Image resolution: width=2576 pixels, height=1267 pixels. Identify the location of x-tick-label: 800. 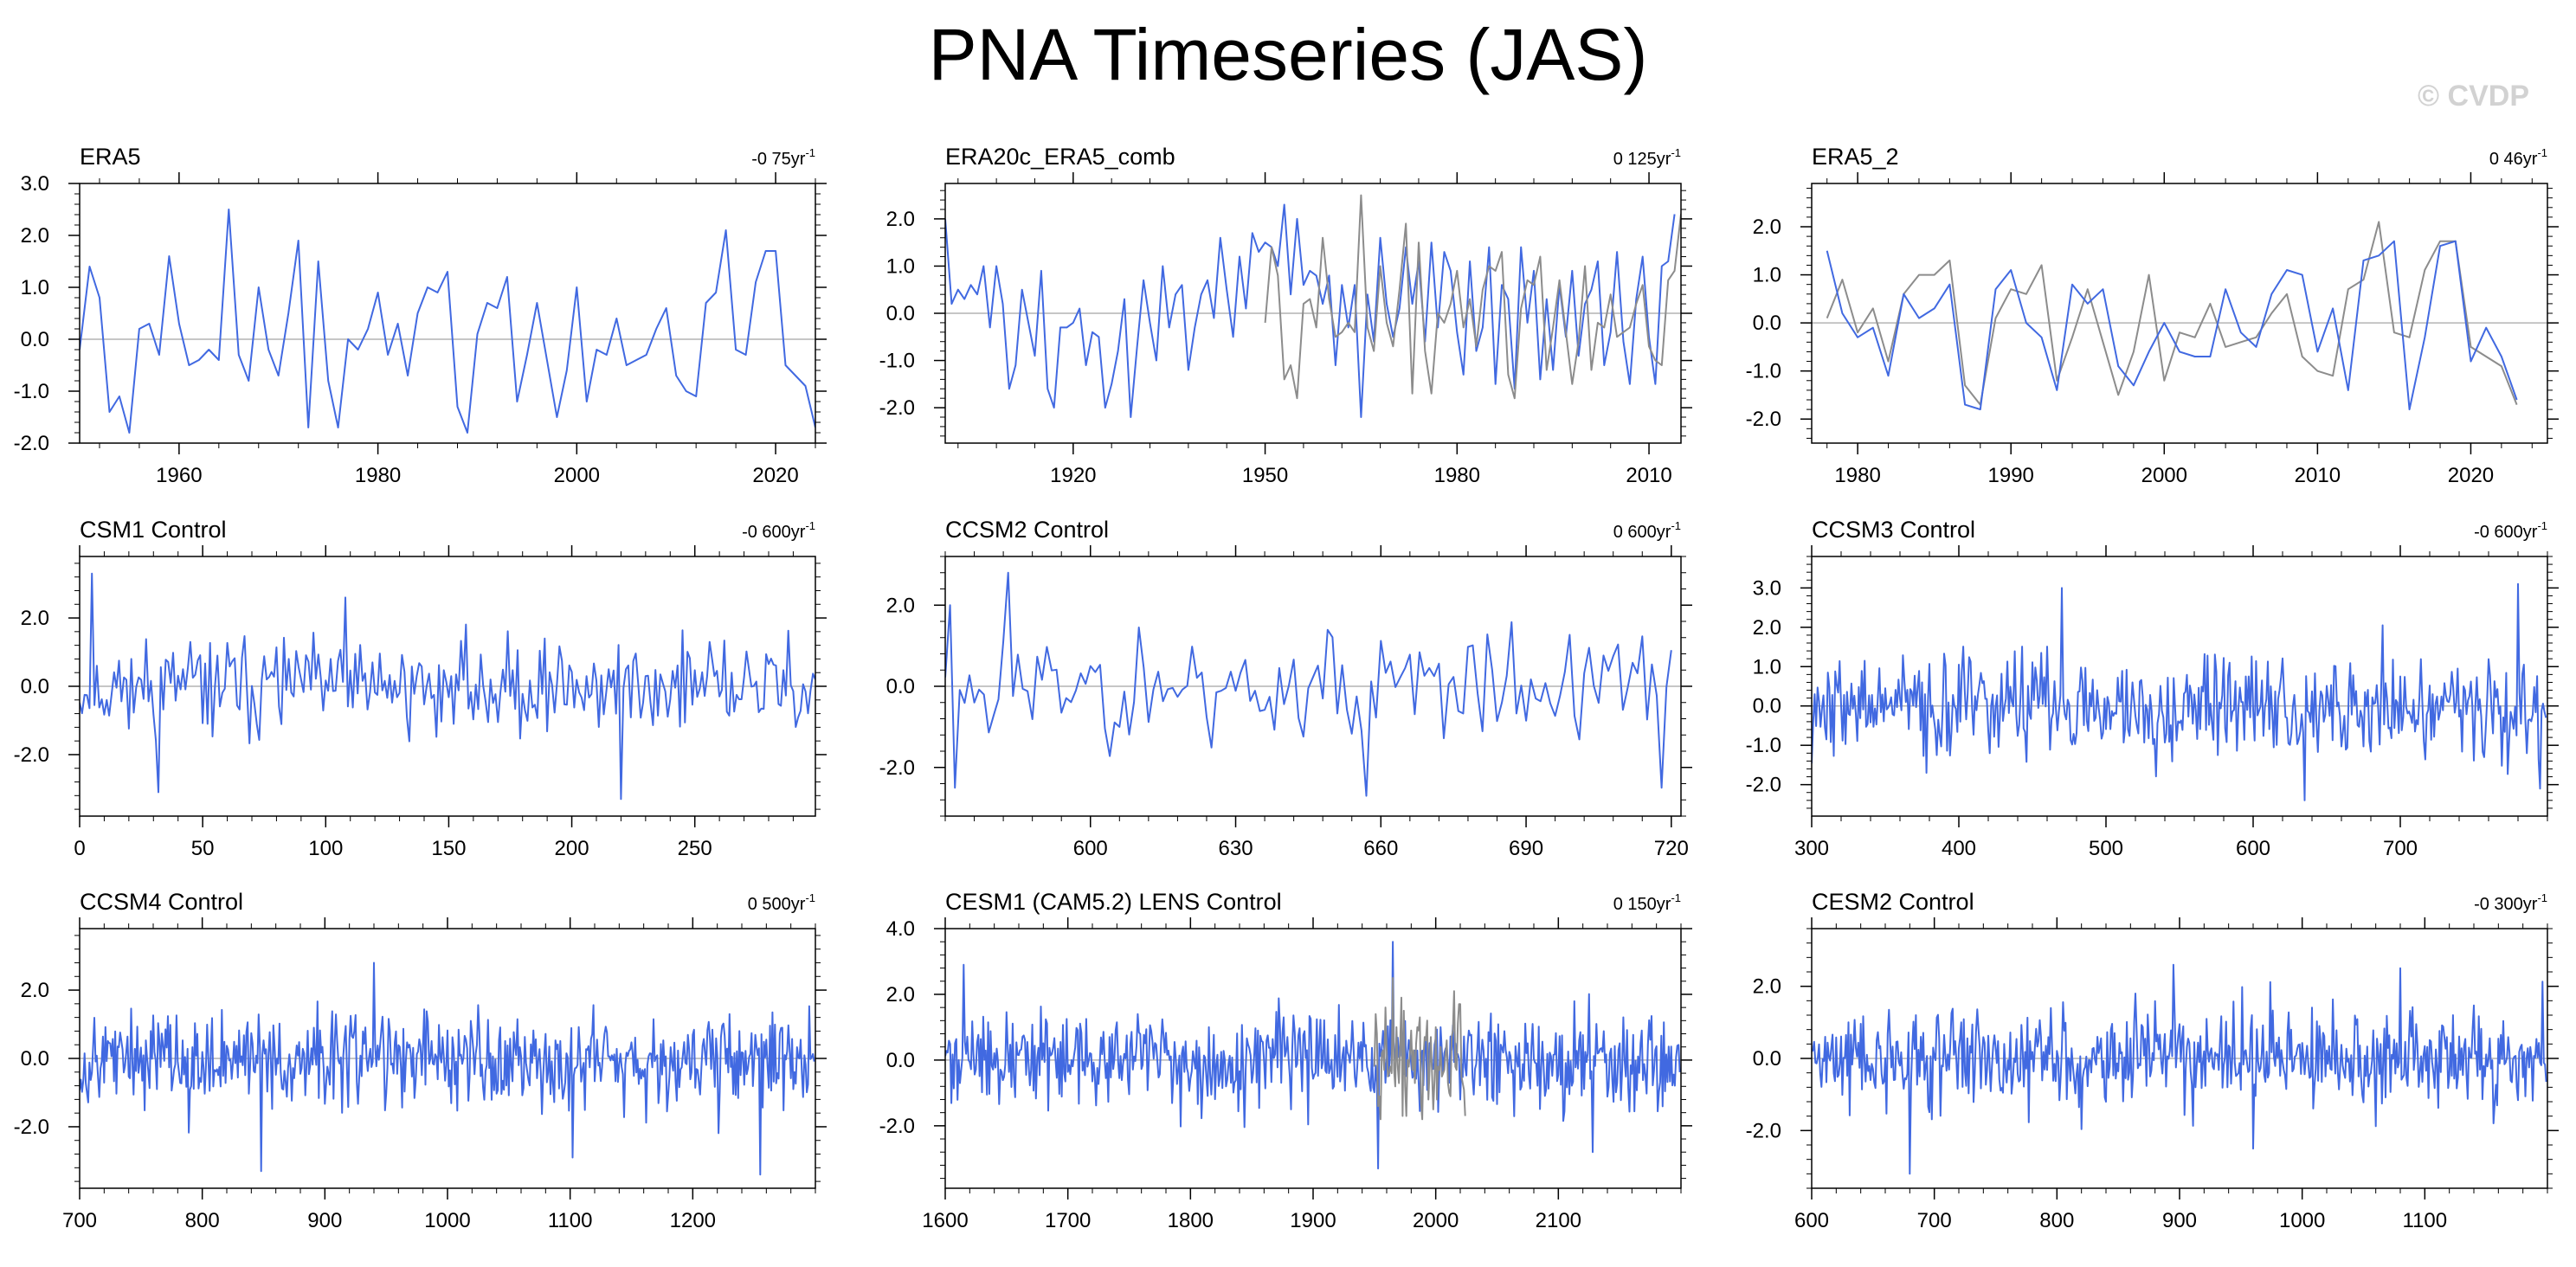
(2056, 1220).